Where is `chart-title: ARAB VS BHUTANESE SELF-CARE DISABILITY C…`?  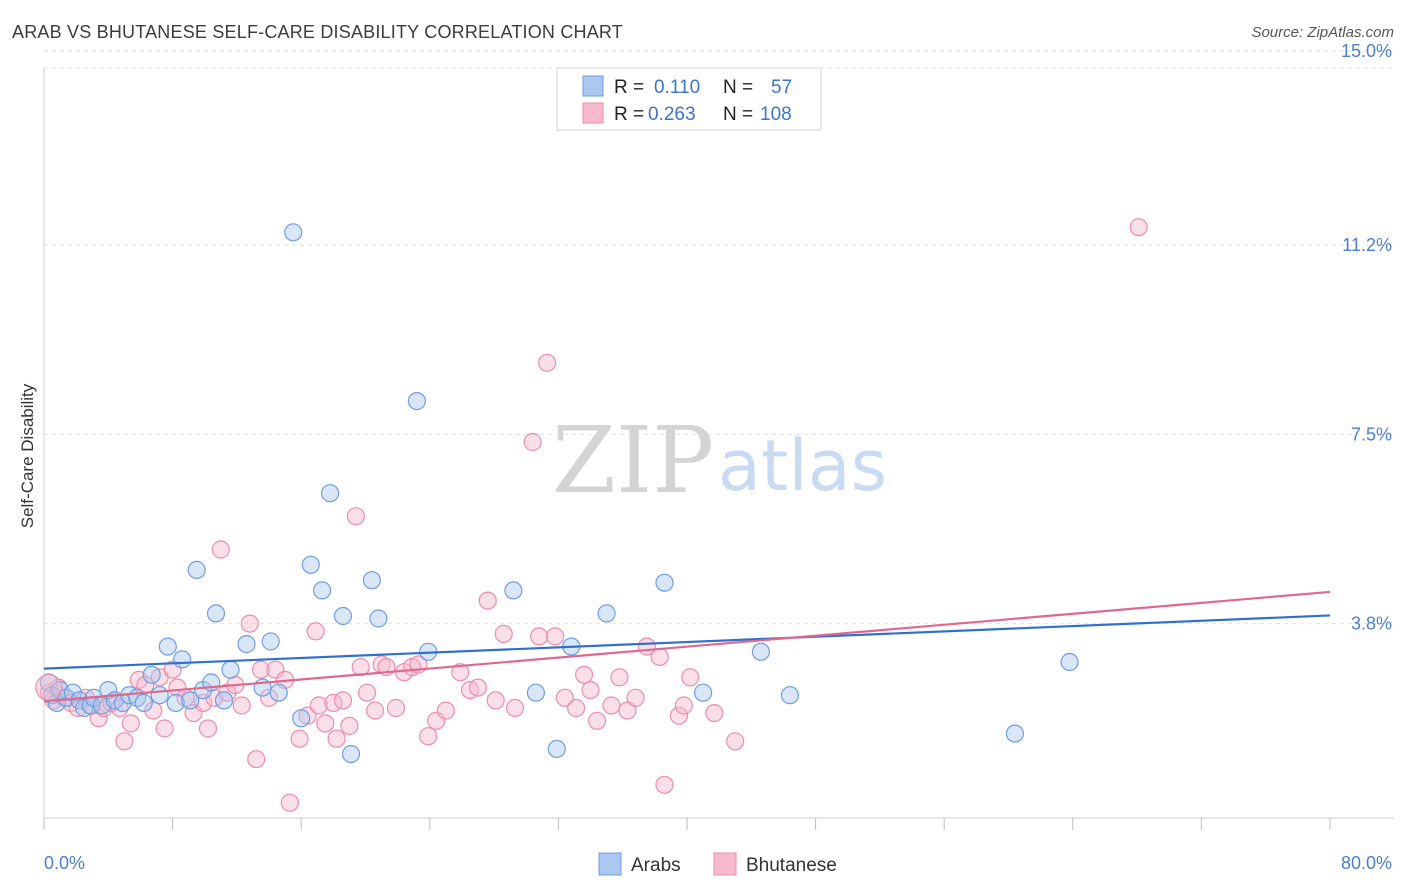 chart-title: ARAB VS BHUTANESE SELF-CARE DISABILITY C… is located at coordinates (318, 32).